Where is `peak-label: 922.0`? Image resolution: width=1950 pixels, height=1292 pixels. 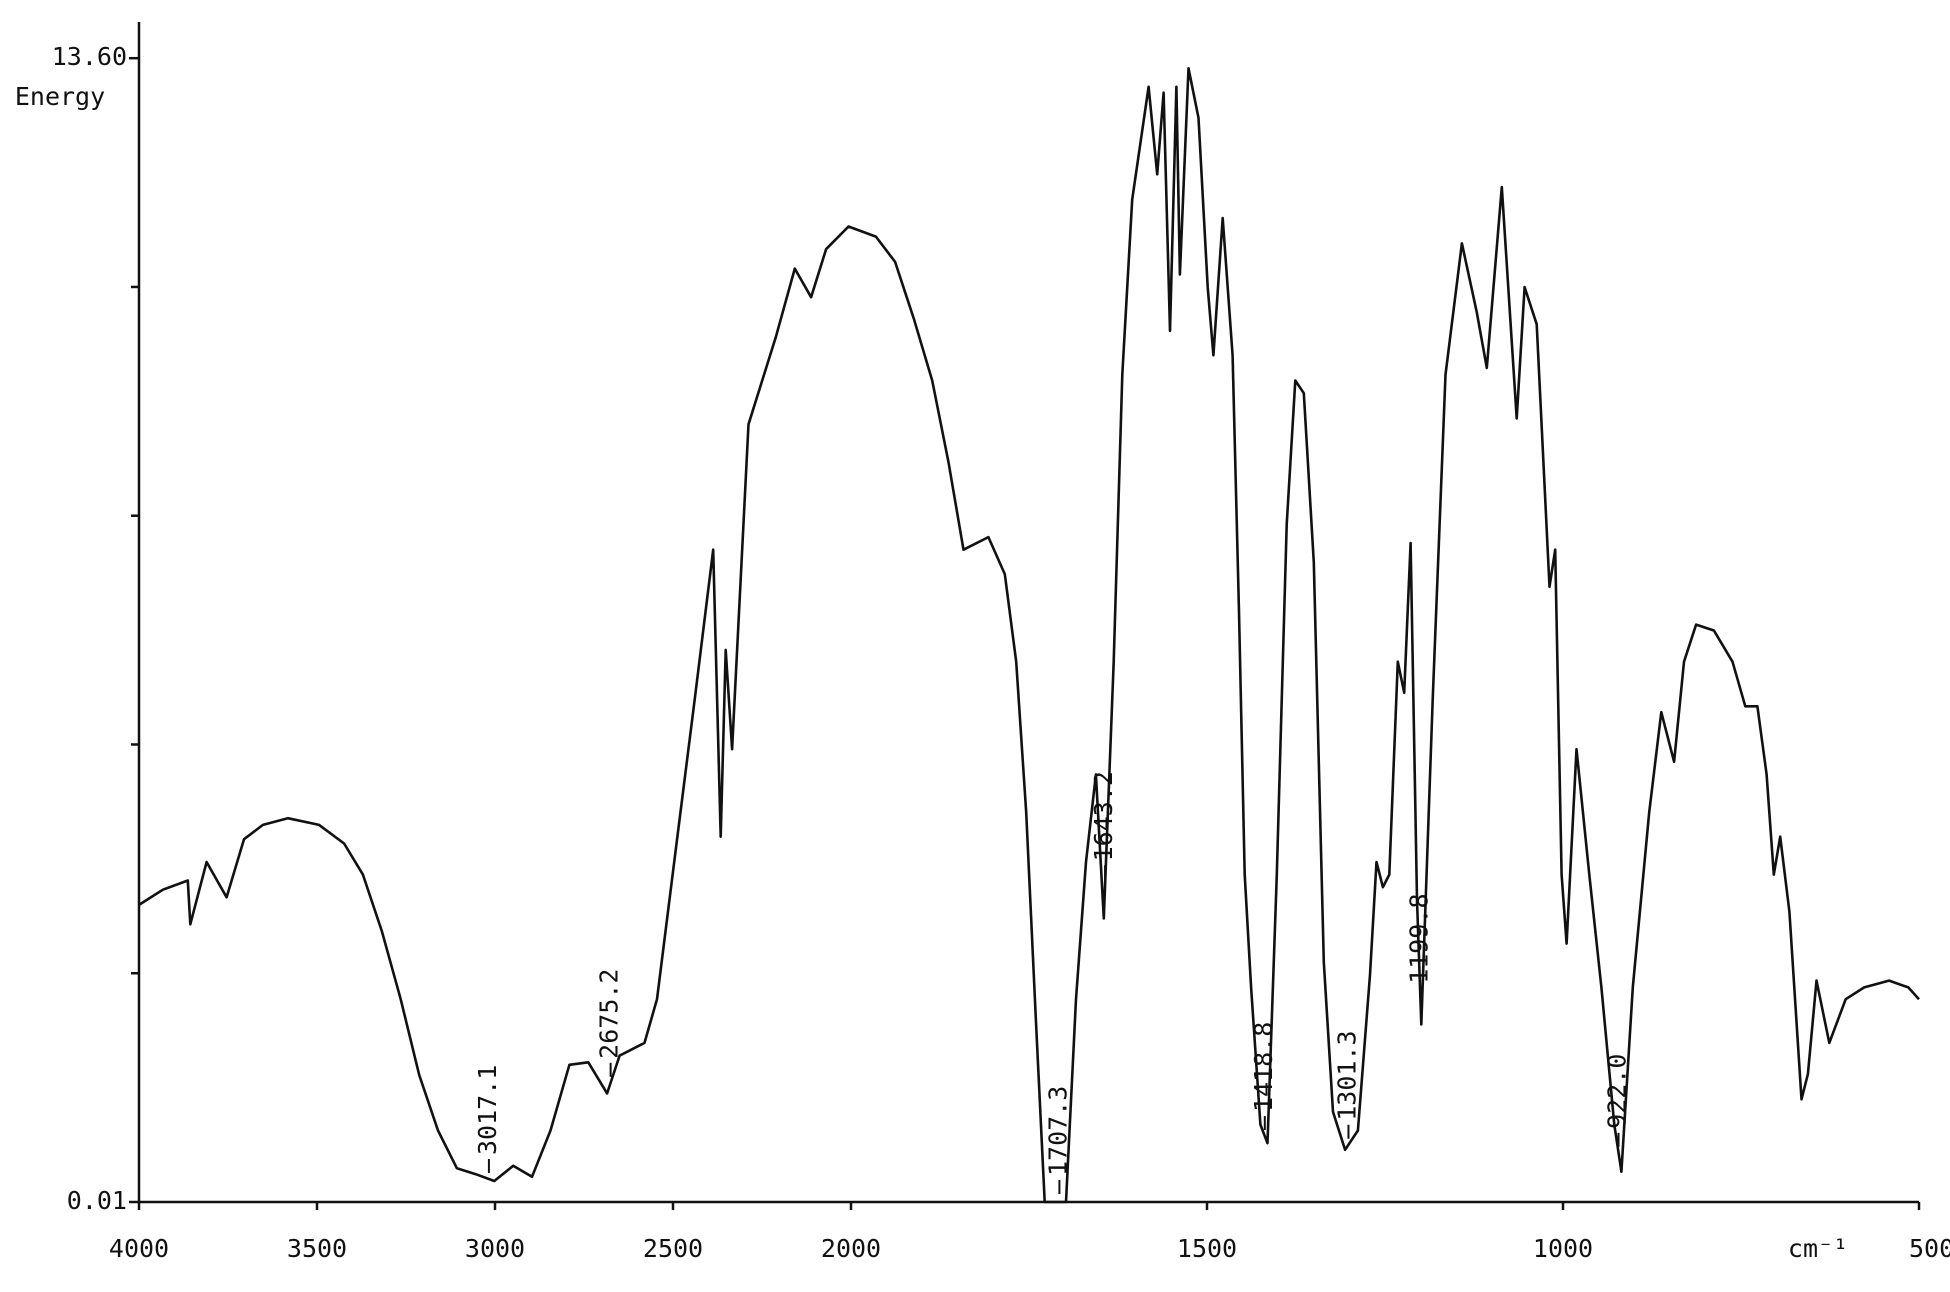
peak-label: 922.0 is located at coordinates (1617, 1091).